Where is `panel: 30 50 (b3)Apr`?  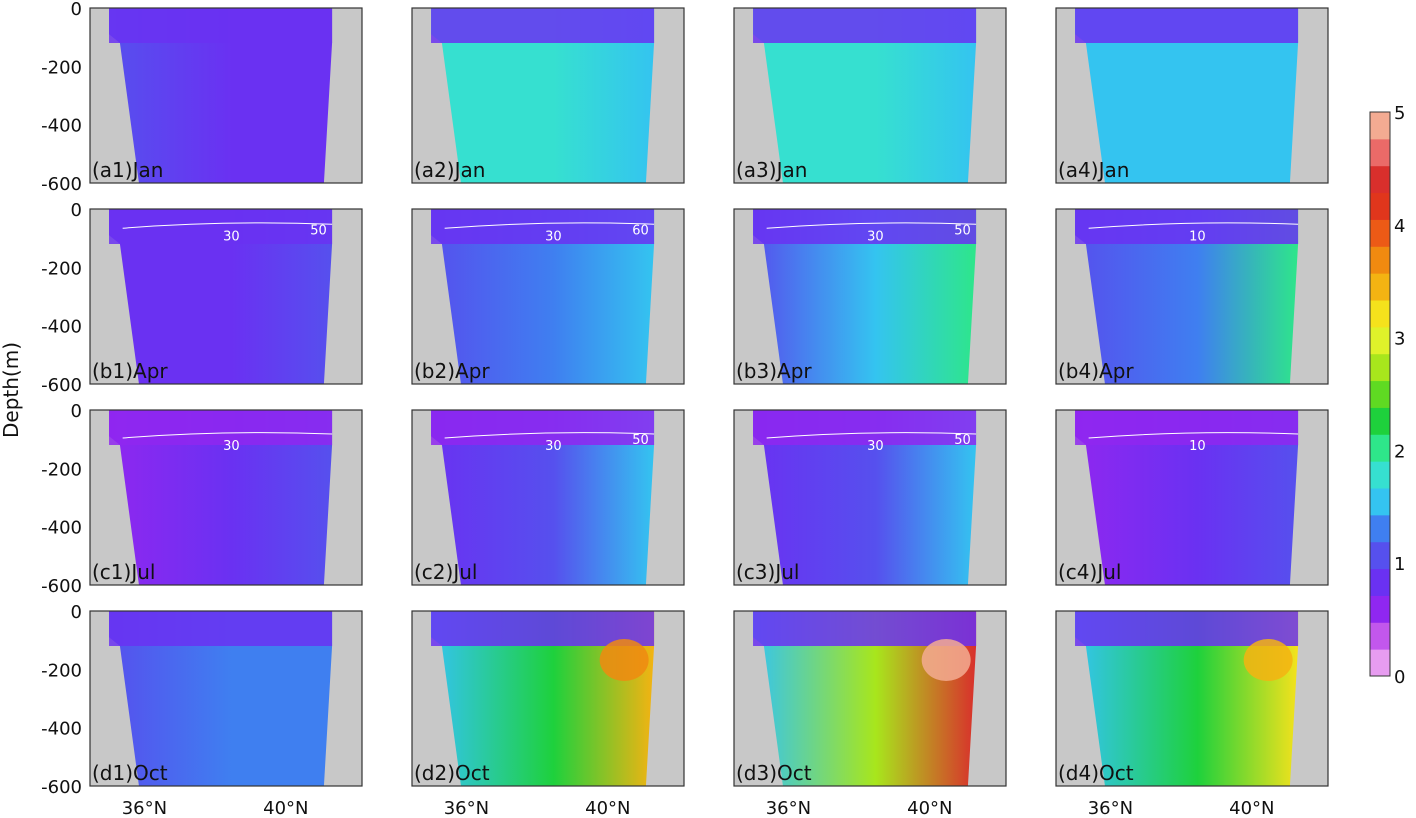 panel: 30 50 (b3)Apr is located at coordinates (870, 296).